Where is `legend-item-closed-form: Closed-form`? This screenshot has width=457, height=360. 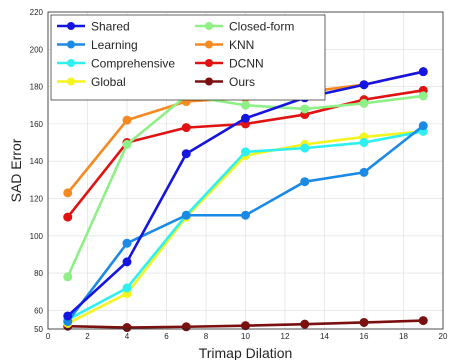 legend-item-closed-form: Closed-form is located at coordinates (244, 27).